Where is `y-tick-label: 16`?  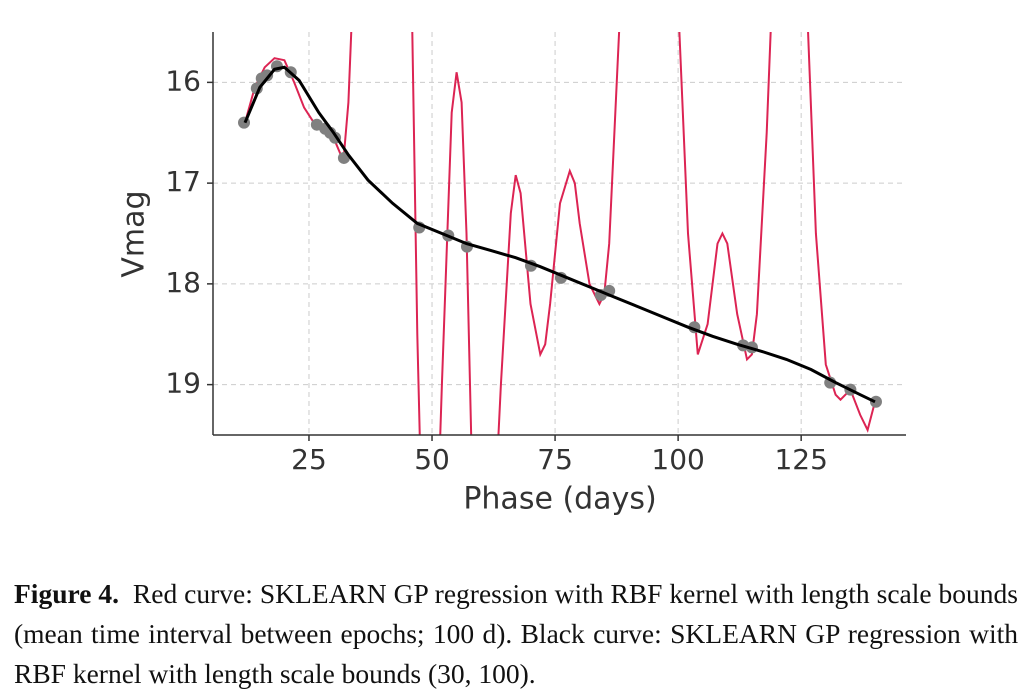
y-tick-label: 16 is located at coordinates (183, 80).